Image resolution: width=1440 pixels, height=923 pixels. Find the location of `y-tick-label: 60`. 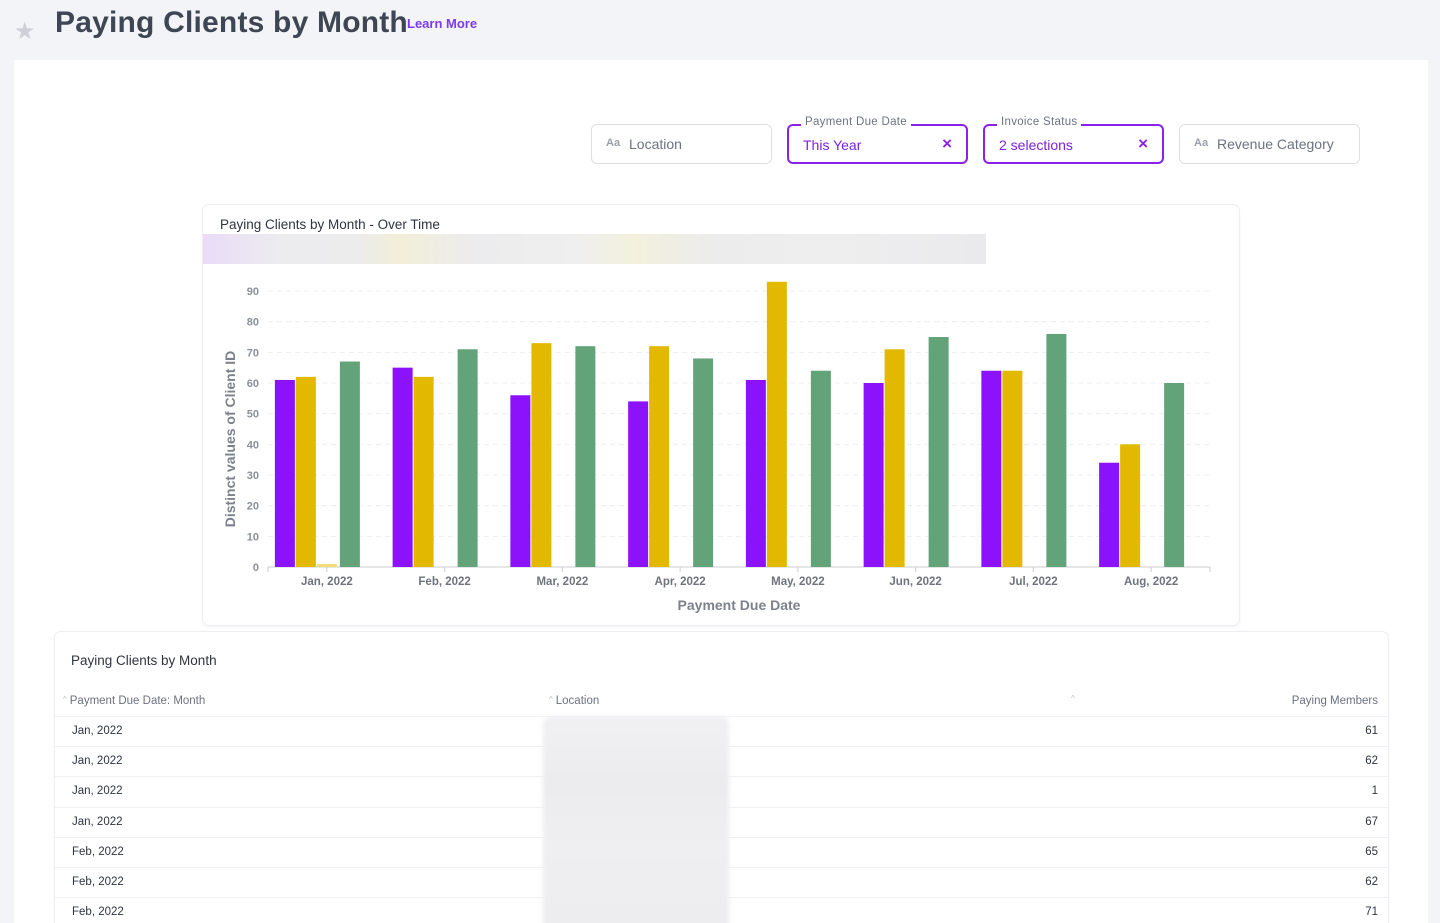

y-tick-label: 60 is located at coordinates (253, 384).